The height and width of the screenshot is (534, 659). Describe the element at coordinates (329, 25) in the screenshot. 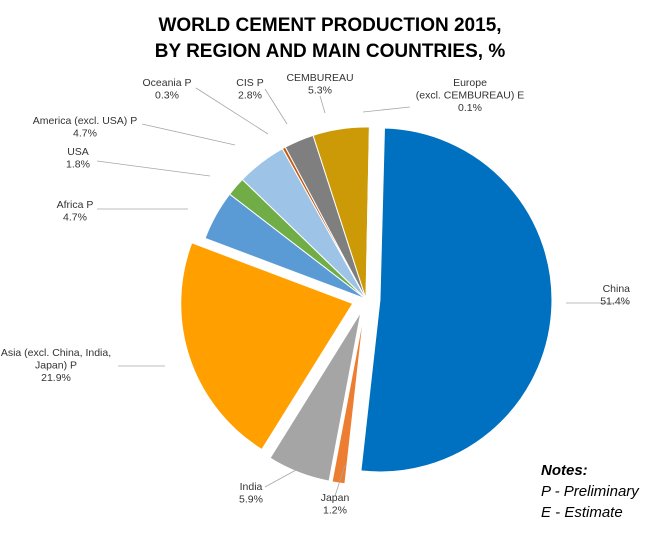

I see `chart-title-line-1: WORLD CEMENT PRODUCTION 2015,` at that location.